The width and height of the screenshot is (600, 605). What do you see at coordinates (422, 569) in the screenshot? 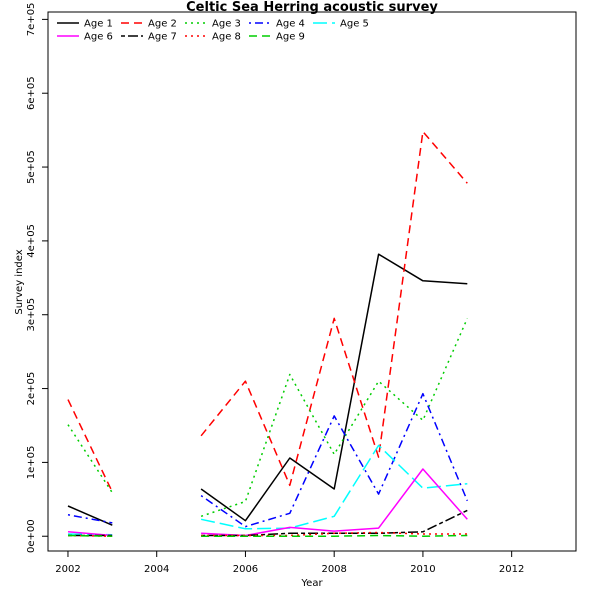
I see `x-tick-label: 2010` at bounding box center [422, 569].